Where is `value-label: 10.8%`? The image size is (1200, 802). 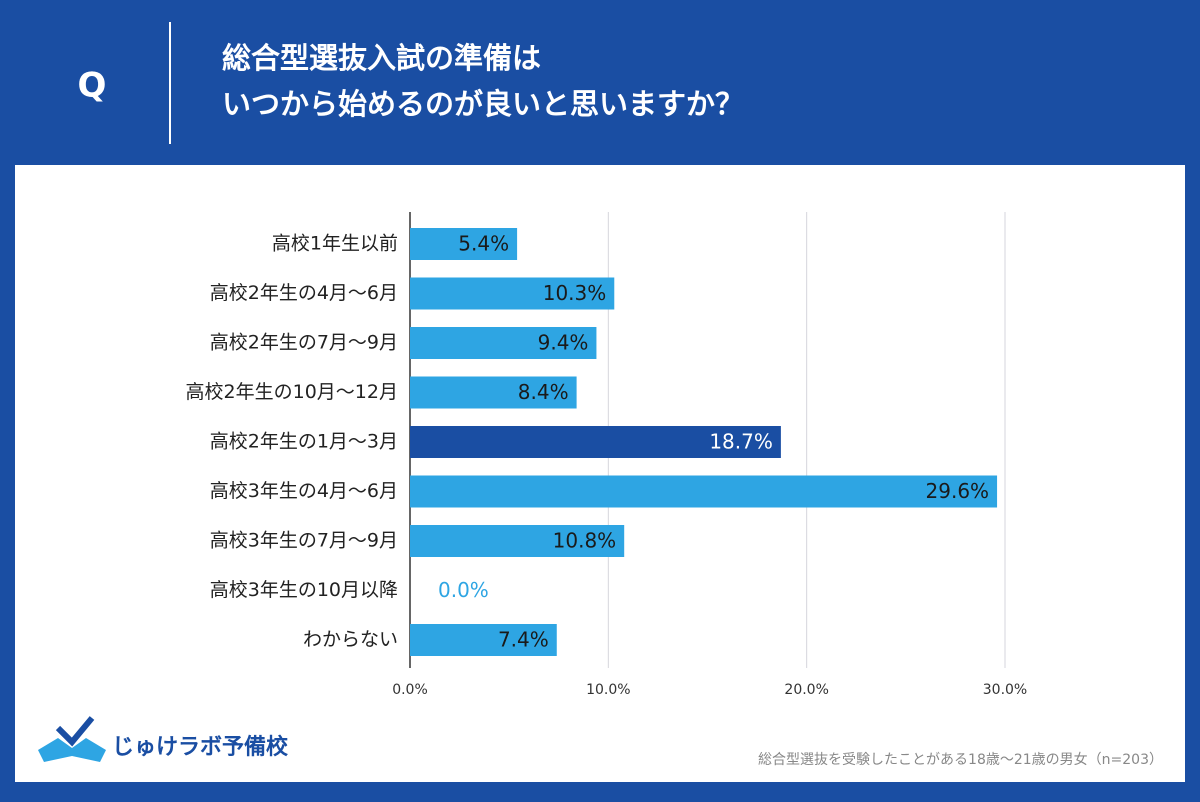
value-label: 10.8% is located at coordinates (585, 541).